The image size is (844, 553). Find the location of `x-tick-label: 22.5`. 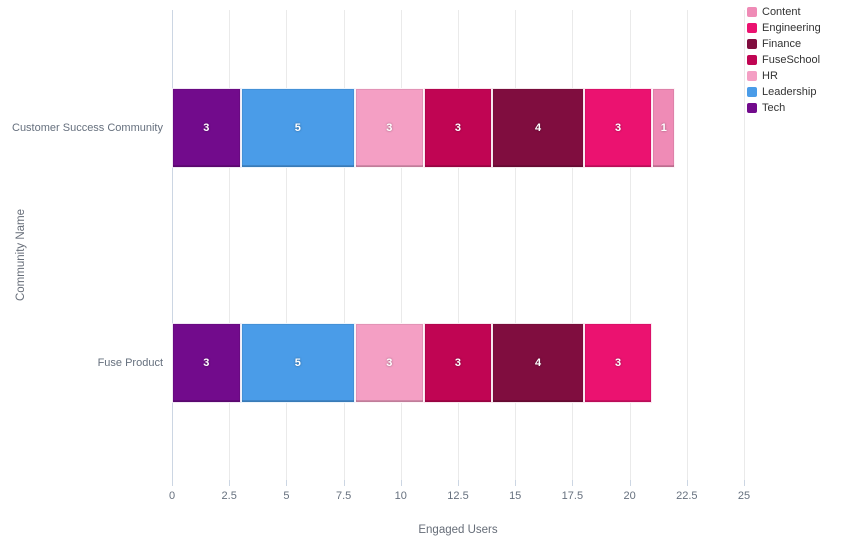

x-tick-label: 22.5 is located at coordinates (687, 496).